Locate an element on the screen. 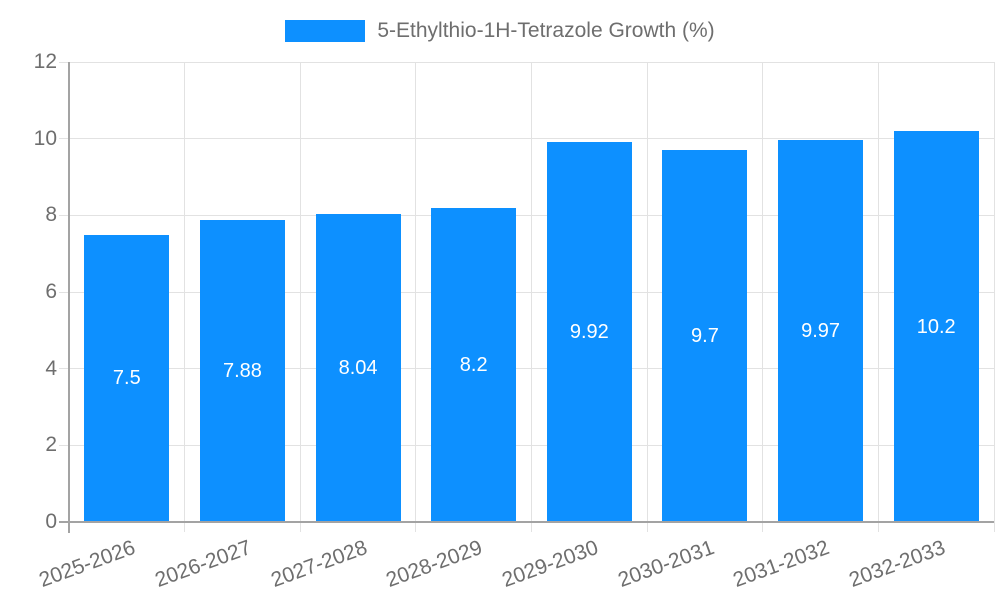  y-tick-label: 2 is located at coordinates (51, 445).